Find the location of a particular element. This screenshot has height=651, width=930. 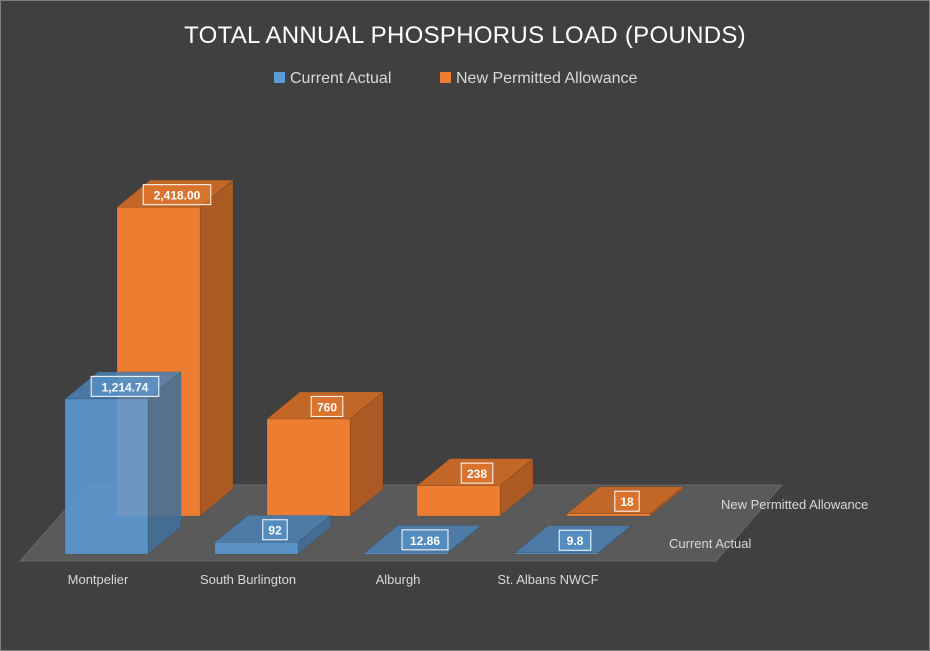

data-label-current-actual-south-burlington: 92 is located at coordinates (275, 530).